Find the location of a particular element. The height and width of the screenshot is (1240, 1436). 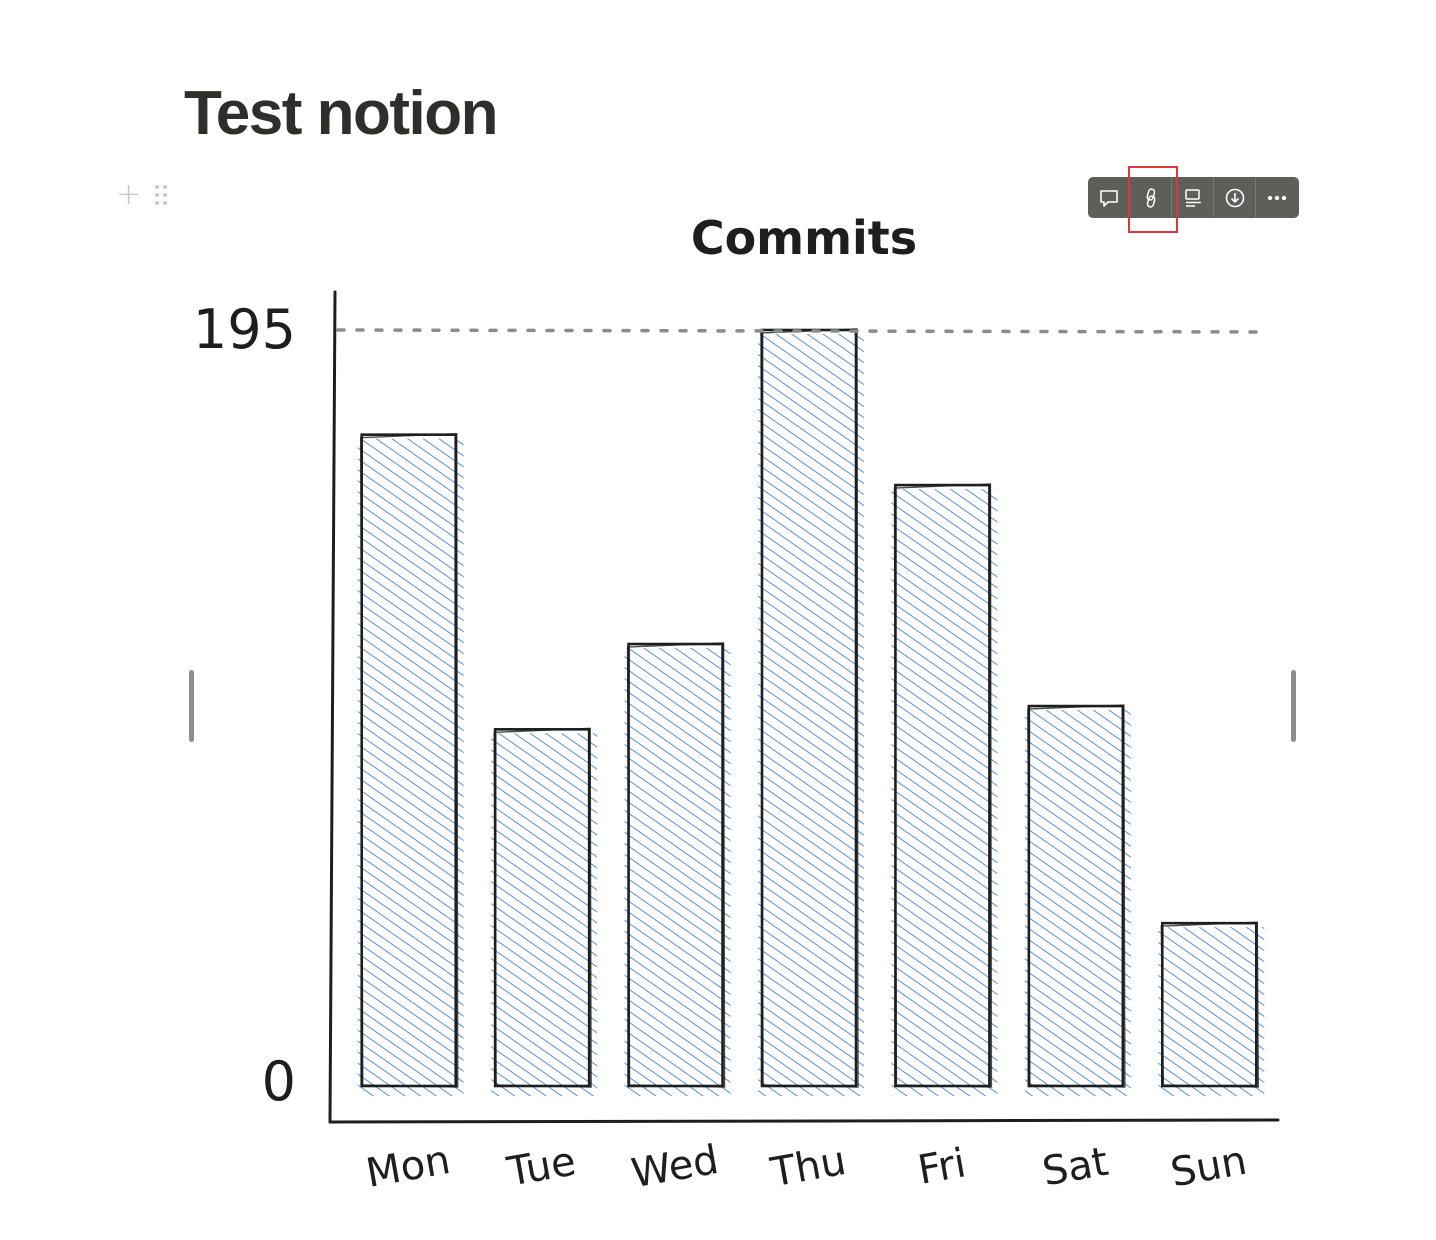

download-icon is located at coordinates (1235, 198).